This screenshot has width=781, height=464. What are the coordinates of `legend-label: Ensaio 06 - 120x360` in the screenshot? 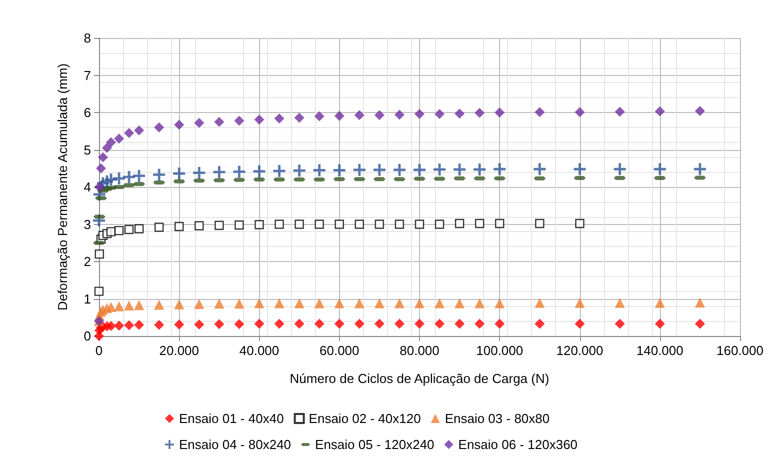 It's located at (518, 444).